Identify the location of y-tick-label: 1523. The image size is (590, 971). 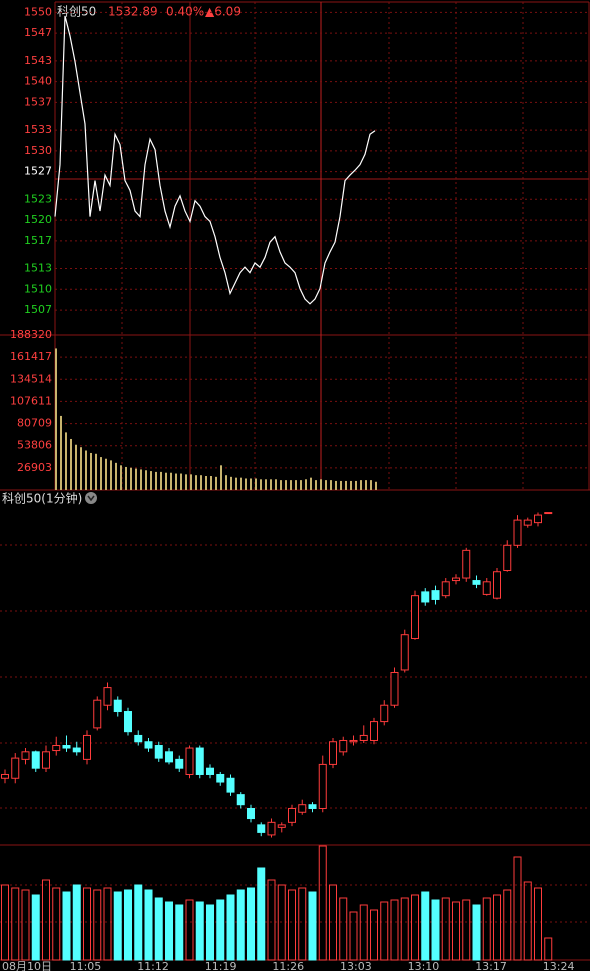
(38, 198).